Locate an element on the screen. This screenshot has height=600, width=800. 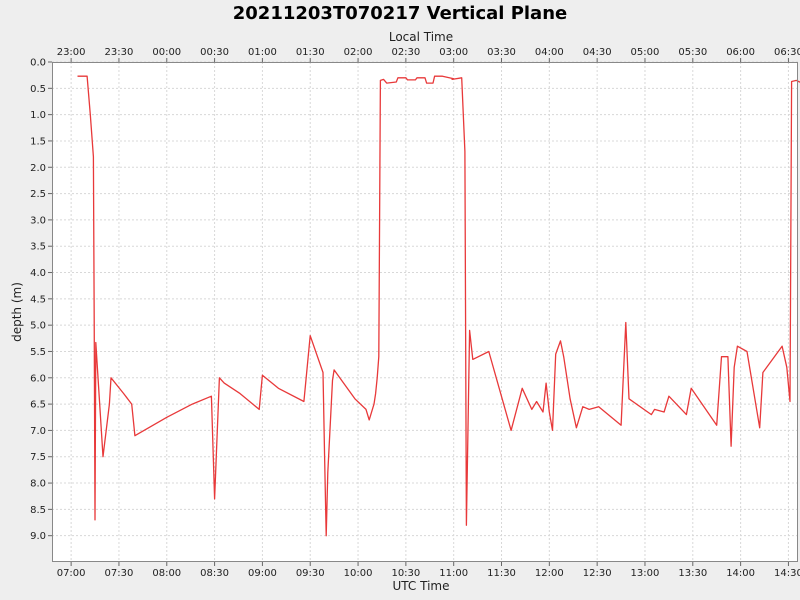
y-tick-label: 5.0 is located at coordinates (38, 326).